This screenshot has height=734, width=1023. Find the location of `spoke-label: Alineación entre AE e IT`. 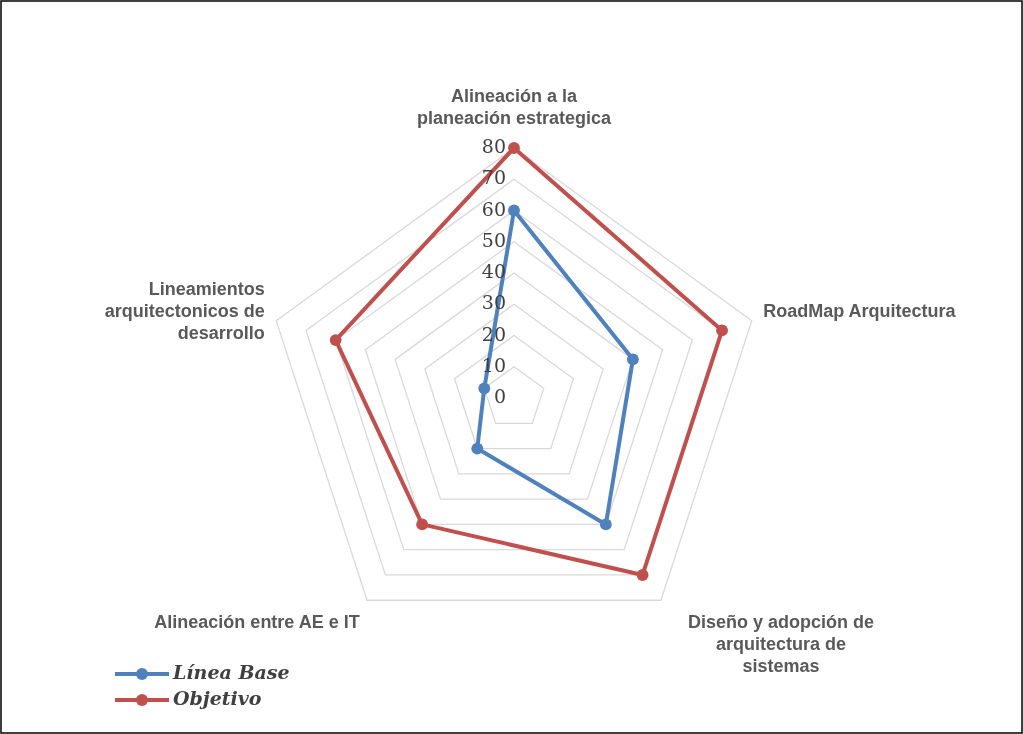

spoke-label: Alineación entre AE e IT is located at coordinates (257, 621).